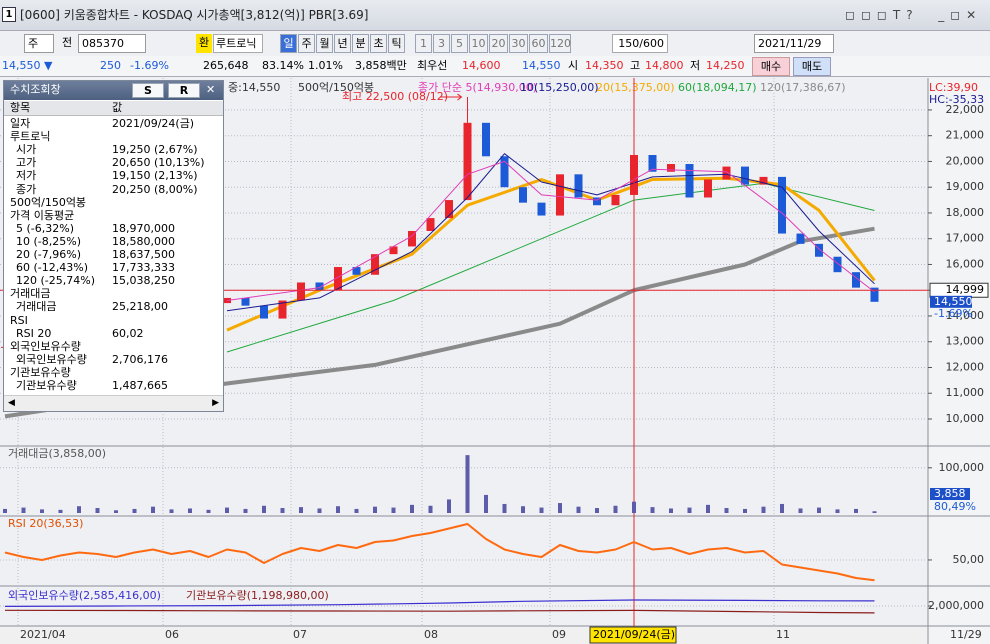 The image size is (990, 644). I want to click on panel-title: 수치조회창, so click(35, 89).